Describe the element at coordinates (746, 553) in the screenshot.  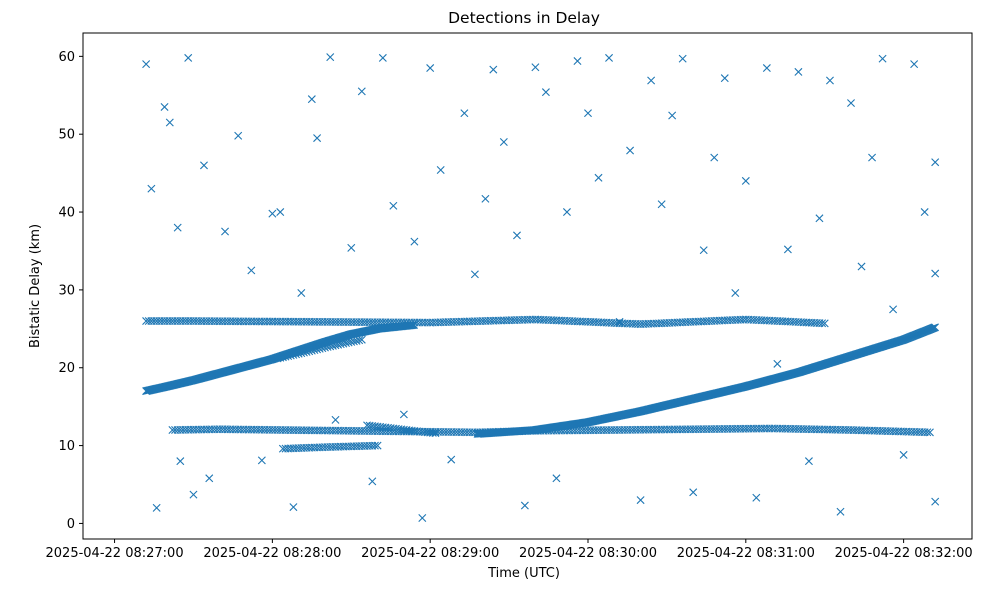
I see `x-tick-label: 2025-04-22 08:31:00` at that location.